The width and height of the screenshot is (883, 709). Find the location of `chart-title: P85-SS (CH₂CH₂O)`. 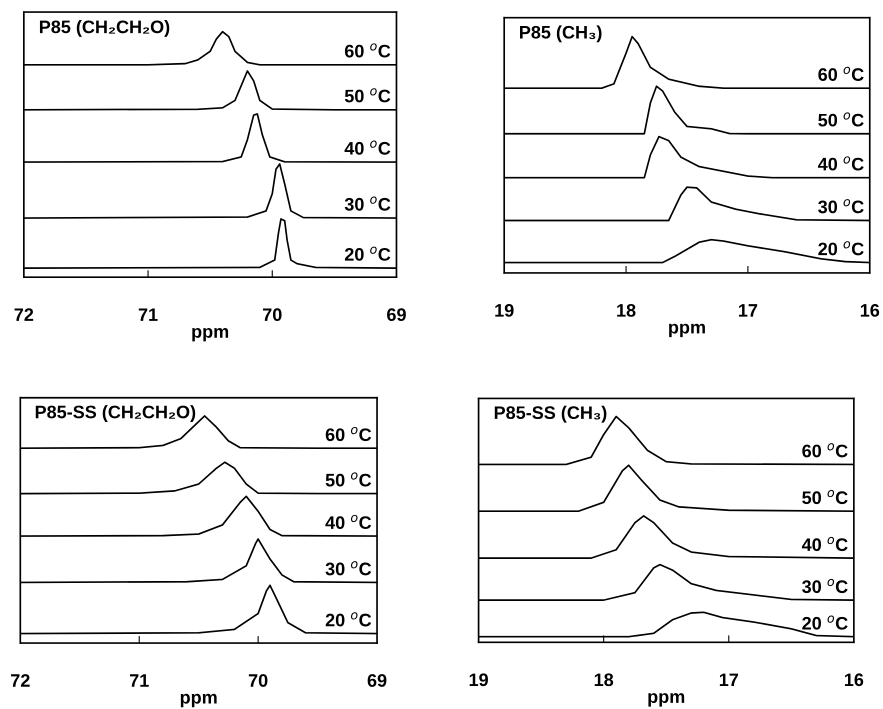

chart-title: P85-SS (CH₂CH₂O) is located at coordinates (116, 413).